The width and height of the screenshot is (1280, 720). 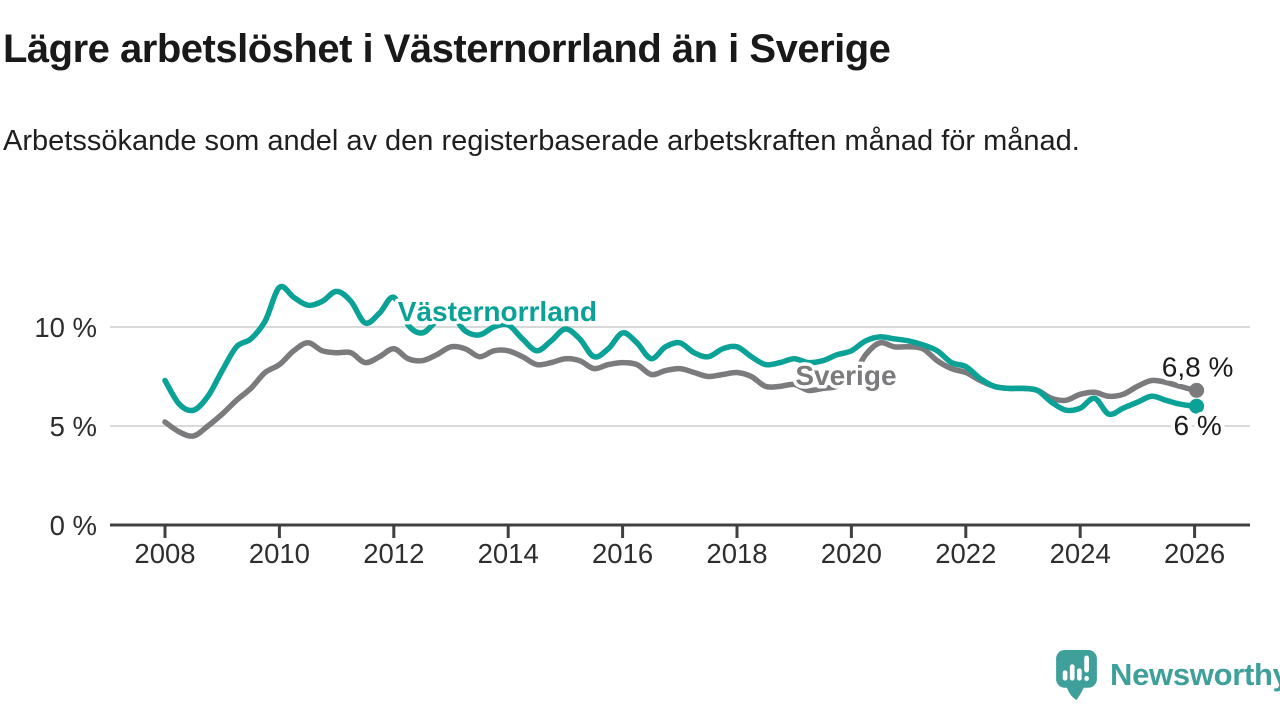 I want to click on x-tick-label-2008: 2008, so click(x=164, y=553).